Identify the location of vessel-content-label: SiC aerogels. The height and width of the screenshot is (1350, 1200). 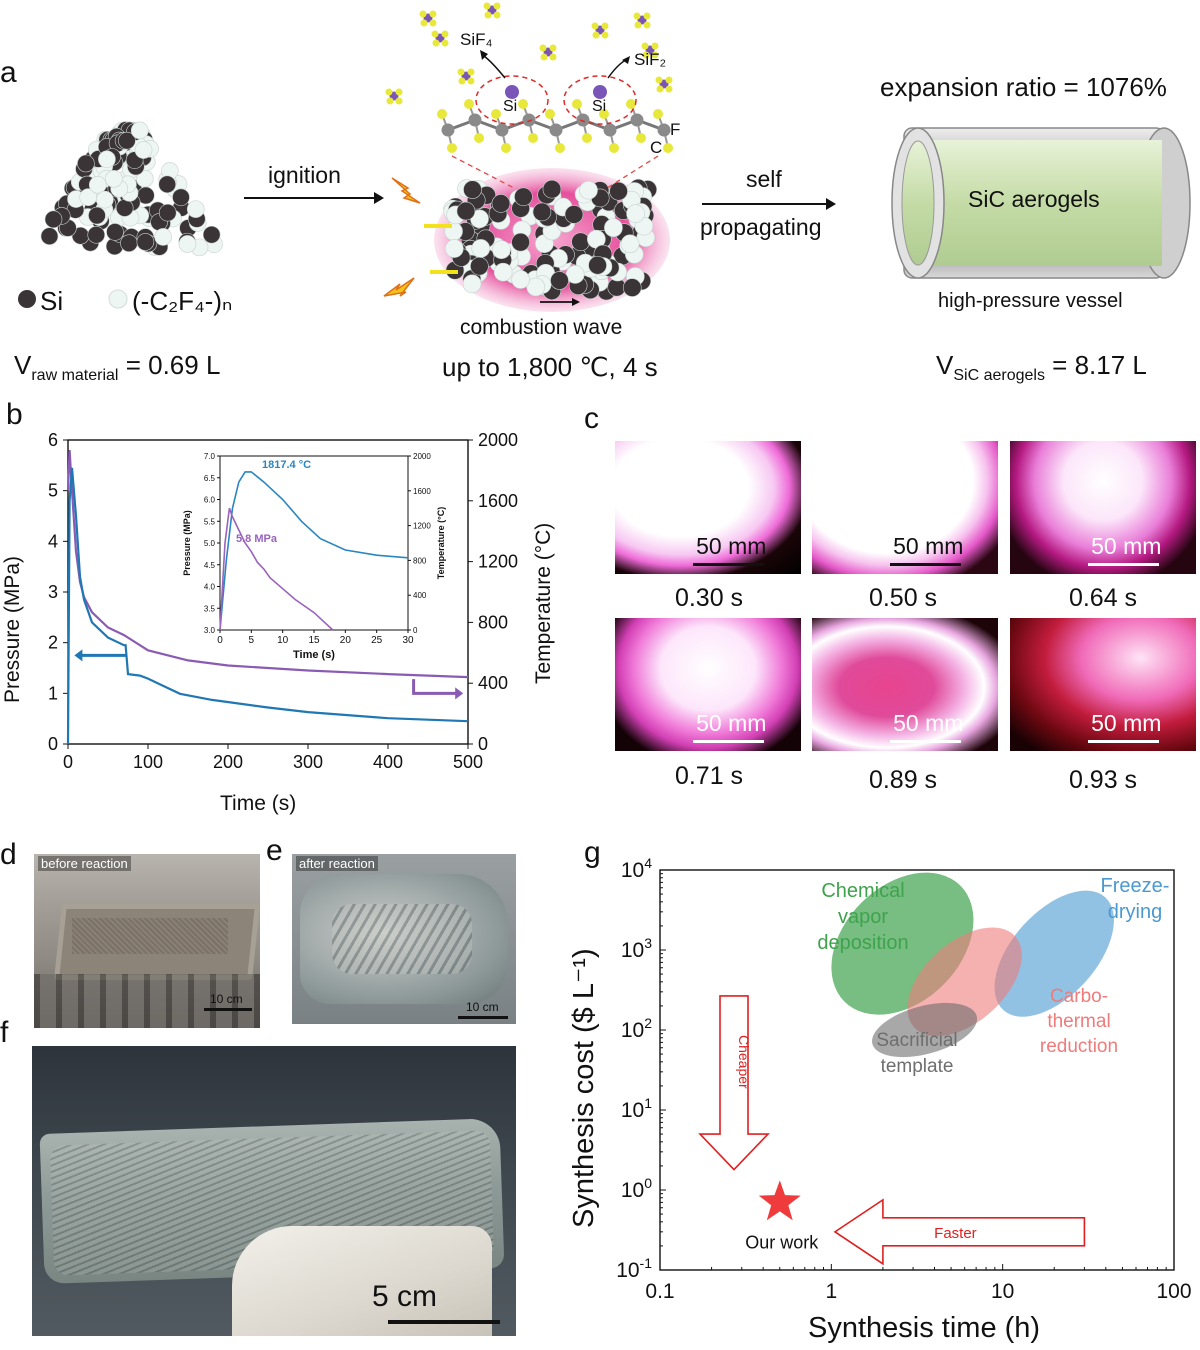
(1034, 199).